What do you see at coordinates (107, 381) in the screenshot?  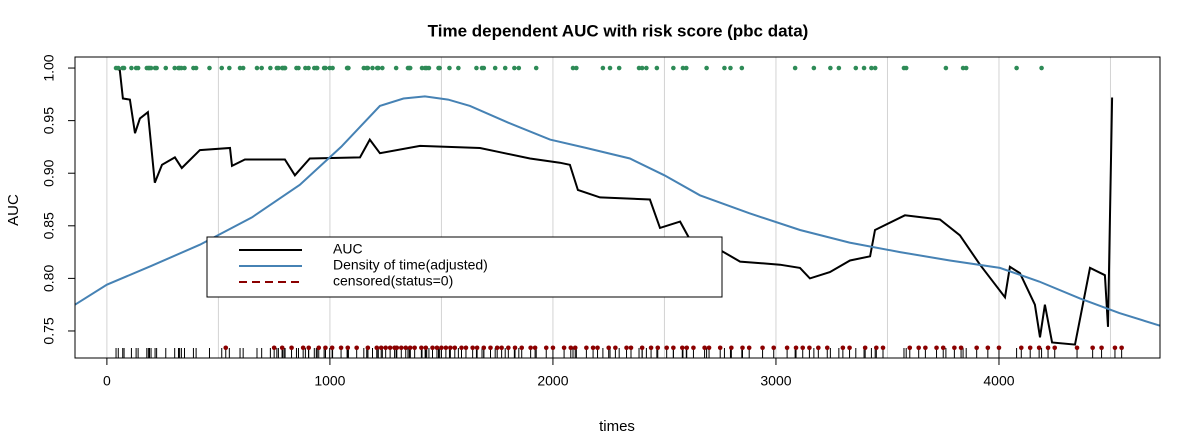 I see `x-tick-label: 0` at bounding box center [107, 381].